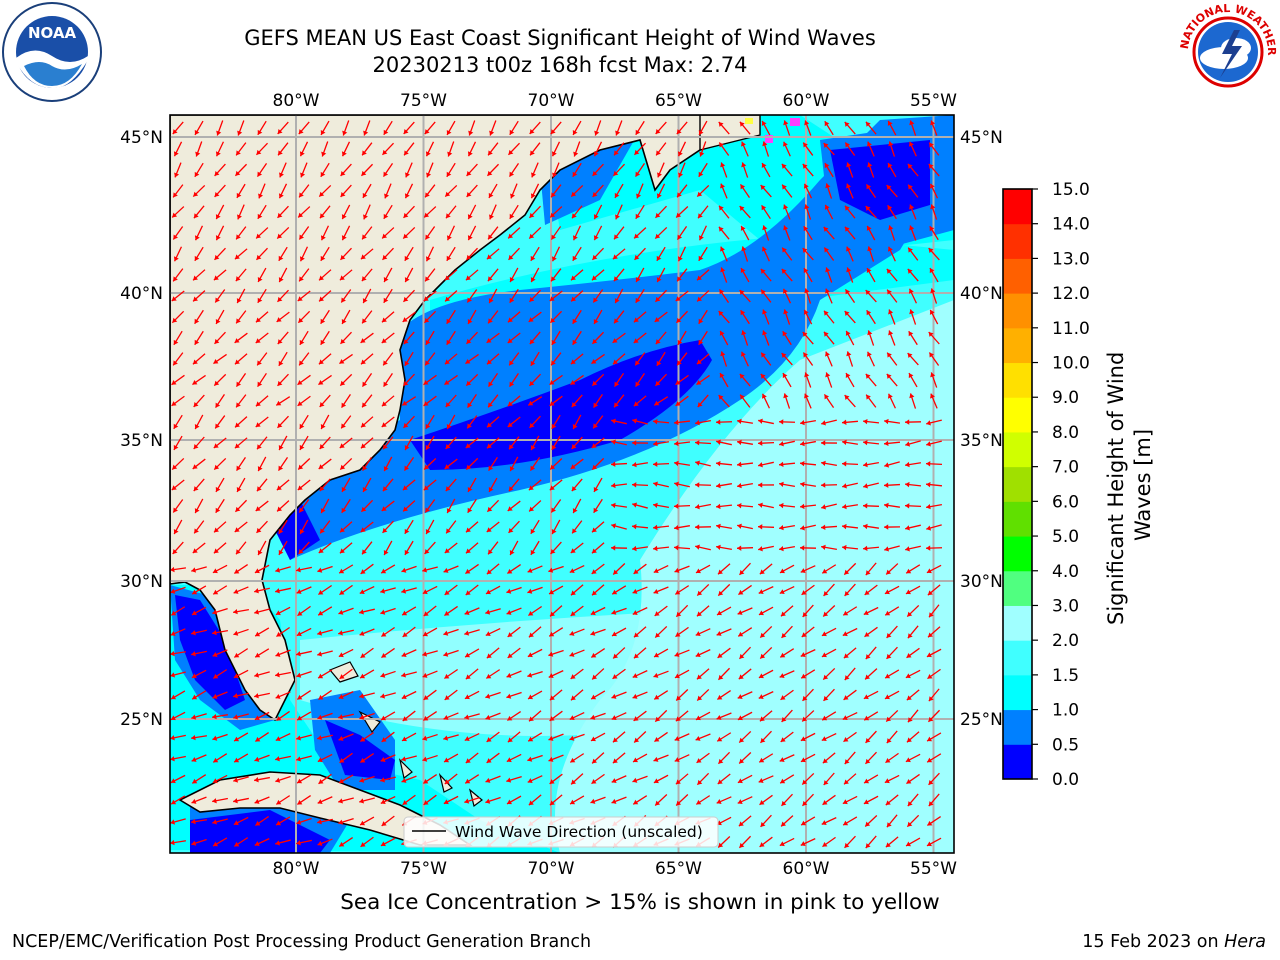 The height and width of the screenshot is (960, 1280). What do you see at coordinates (1017, 762) in the screenshot?
I see `colorbar-swatch` at bounding box center [1017, 762].